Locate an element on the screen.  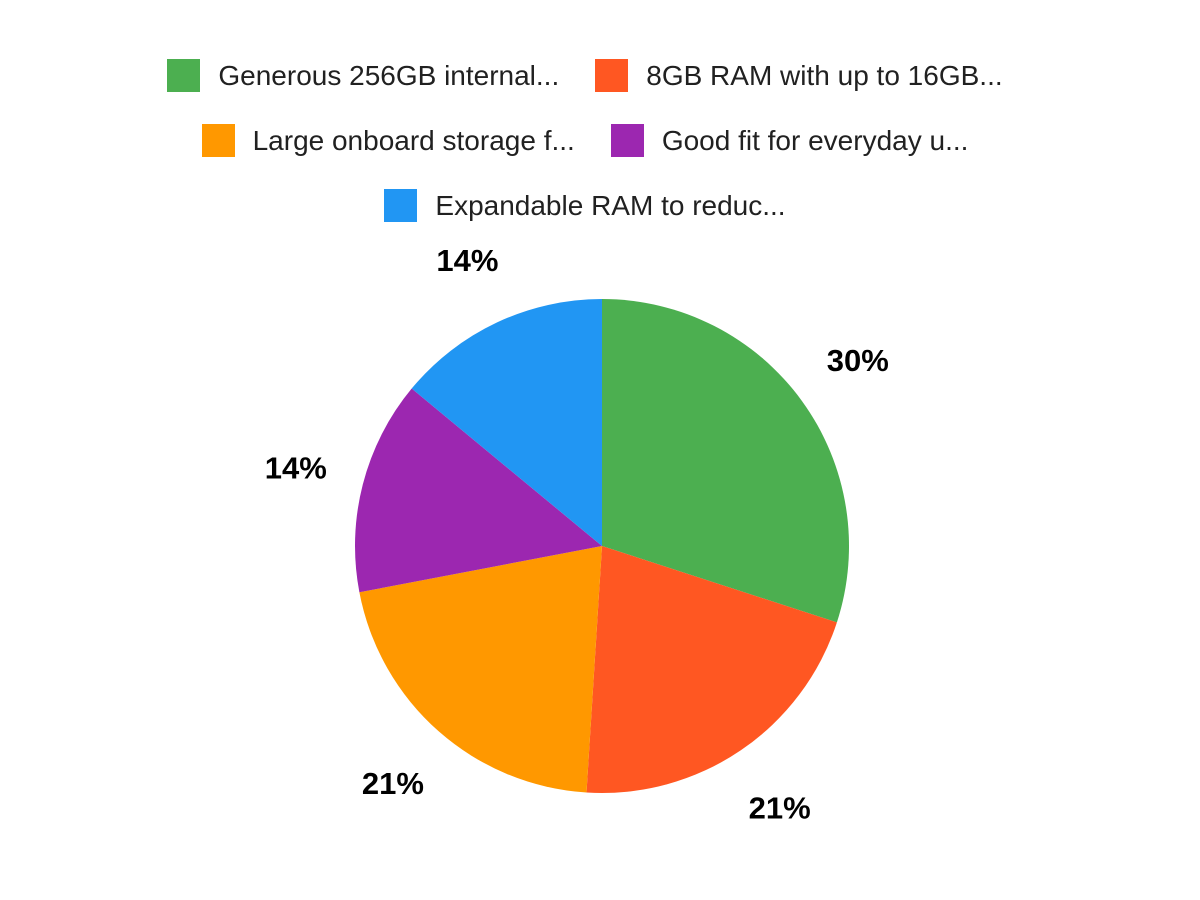
legend-swatch-purple is located at coordinates (627, 140).